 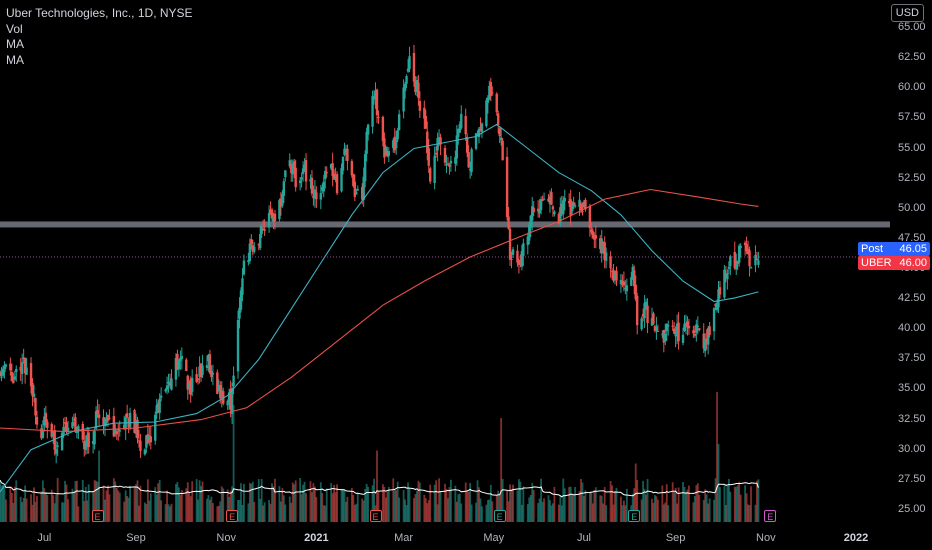 I want to click on y-tick-label: 65.00, so click(x=912, y=27).